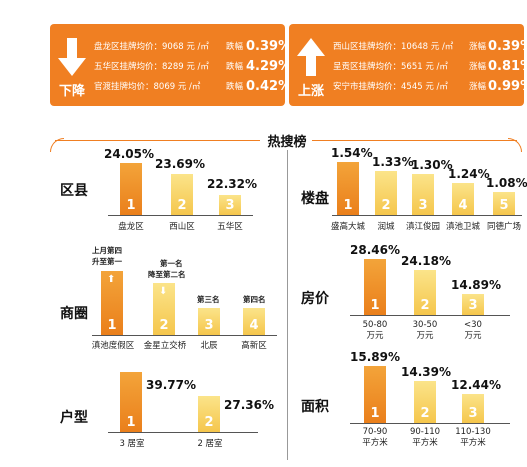  What do you see at coordinates (230, 205) in the screenshot?
I see `district-bar-3: 3` at bounding box center [230, 205].